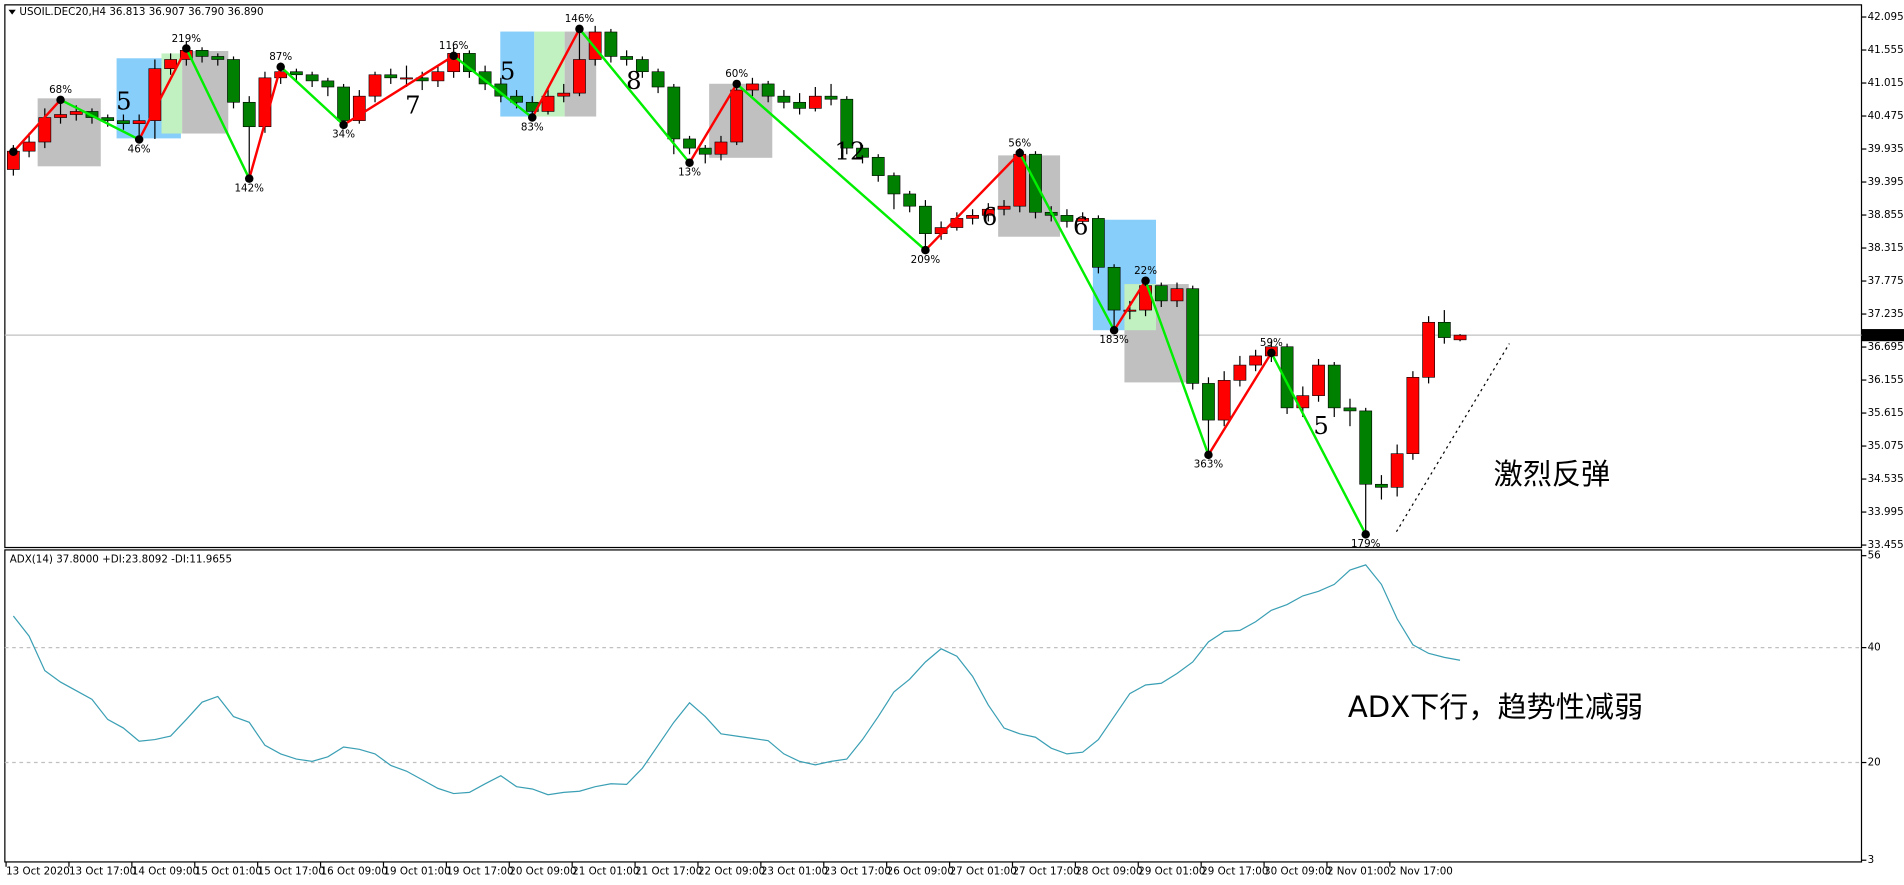 The image size is (1904, 885). What do you see at coordinates (1145, 271) in the screenshot?
I see `zigzag-label: 22%` at bounding box center [1145, 271].